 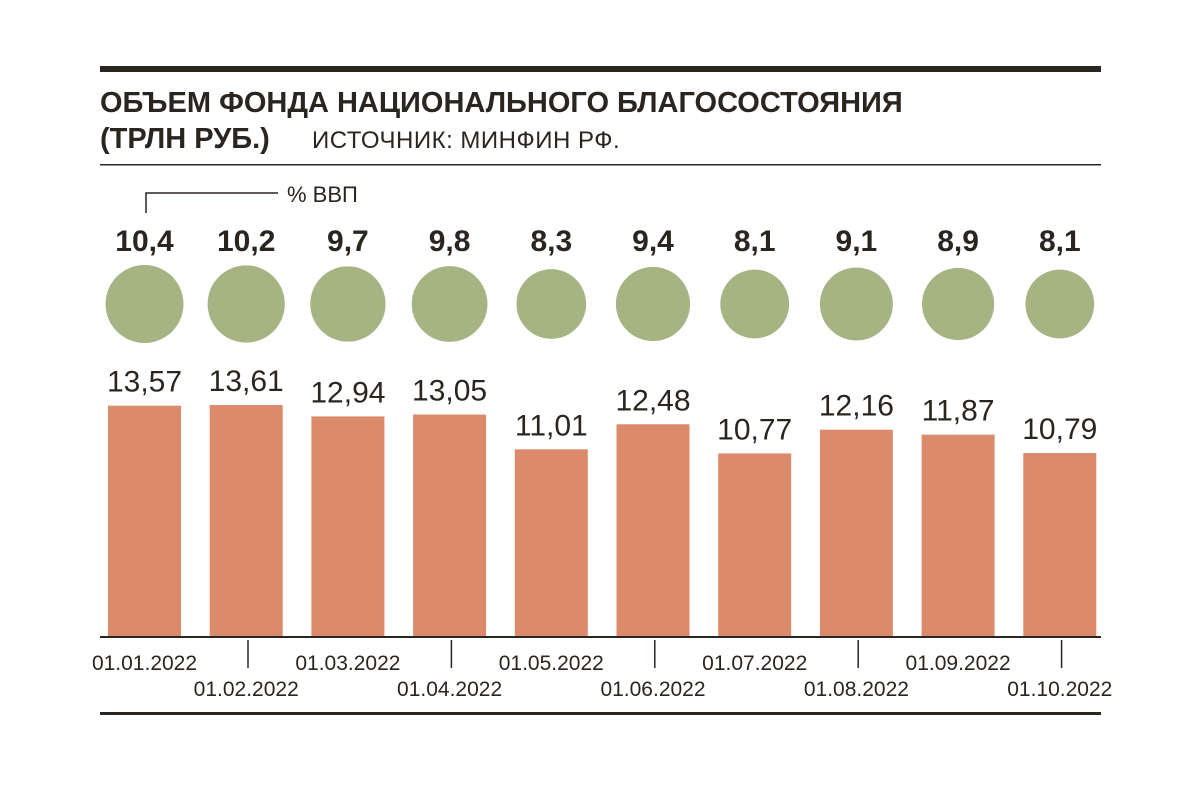 I want to click on value-label-8: 12,16, so click(x=856, y=406).